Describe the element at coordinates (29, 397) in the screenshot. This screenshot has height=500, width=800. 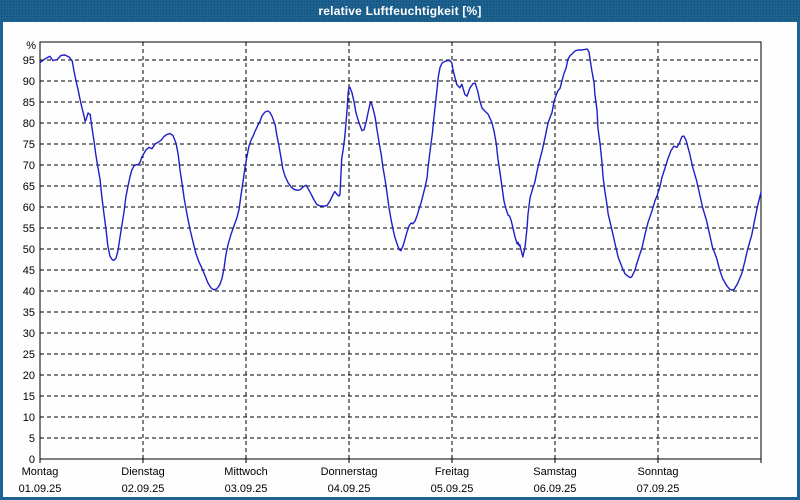
I see `y-tick-label: 15` at that location.